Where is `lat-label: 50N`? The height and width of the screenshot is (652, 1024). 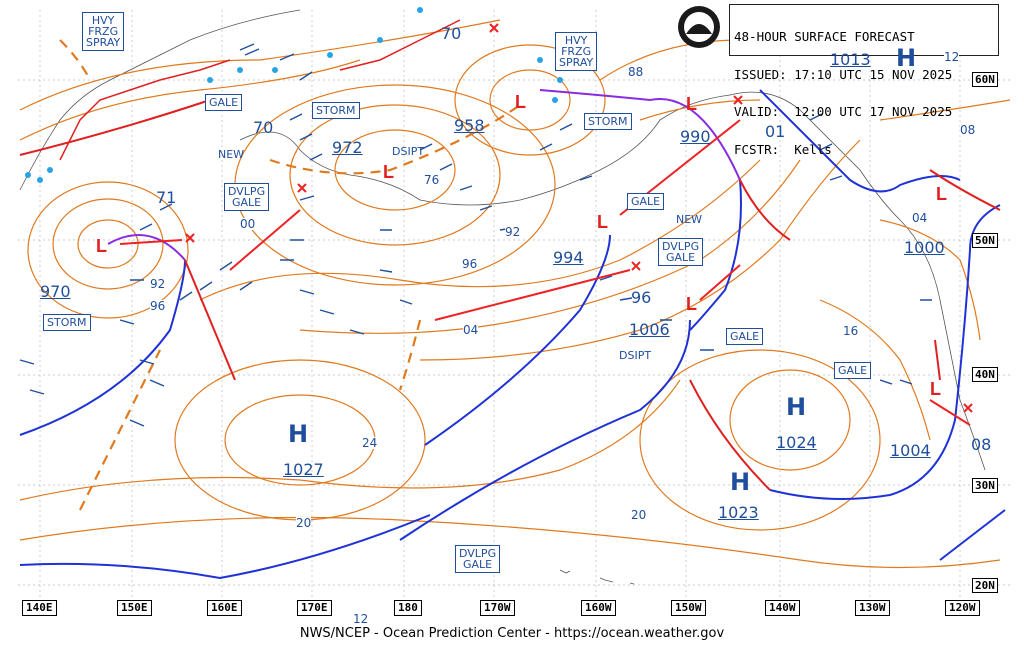 lat-label: 50N is located at coordinates (985, 240).